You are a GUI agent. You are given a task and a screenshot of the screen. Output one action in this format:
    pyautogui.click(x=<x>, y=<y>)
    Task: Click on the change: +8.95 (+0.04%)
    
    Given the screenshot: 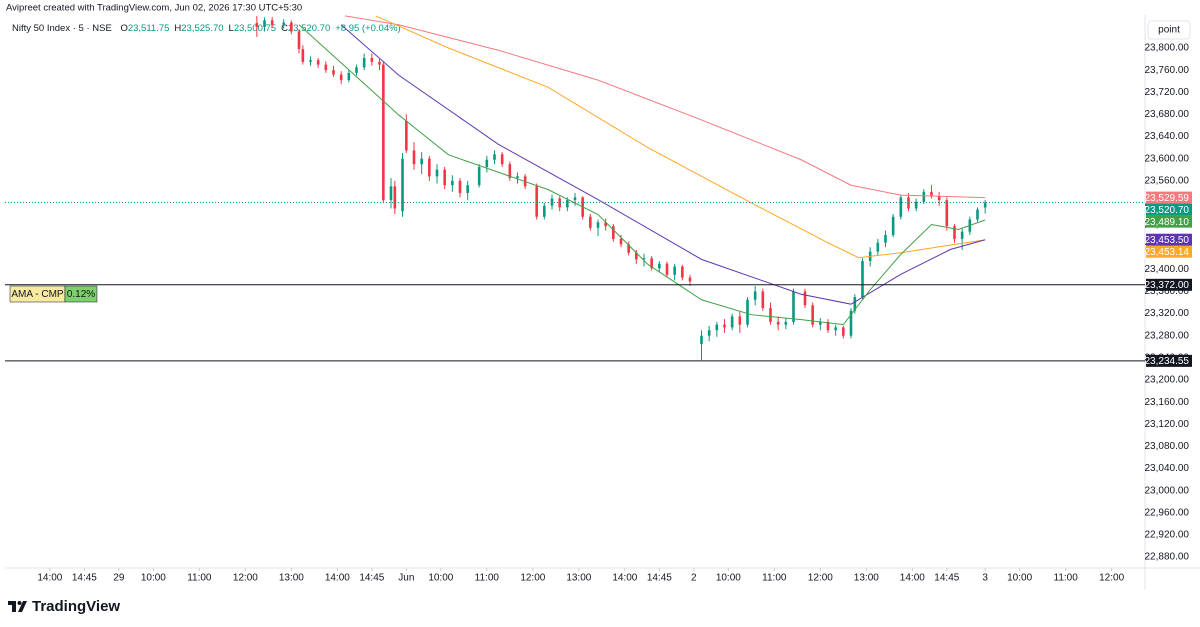 What is the action you would take?
    pyautogui.click(x=368, y=28)
    